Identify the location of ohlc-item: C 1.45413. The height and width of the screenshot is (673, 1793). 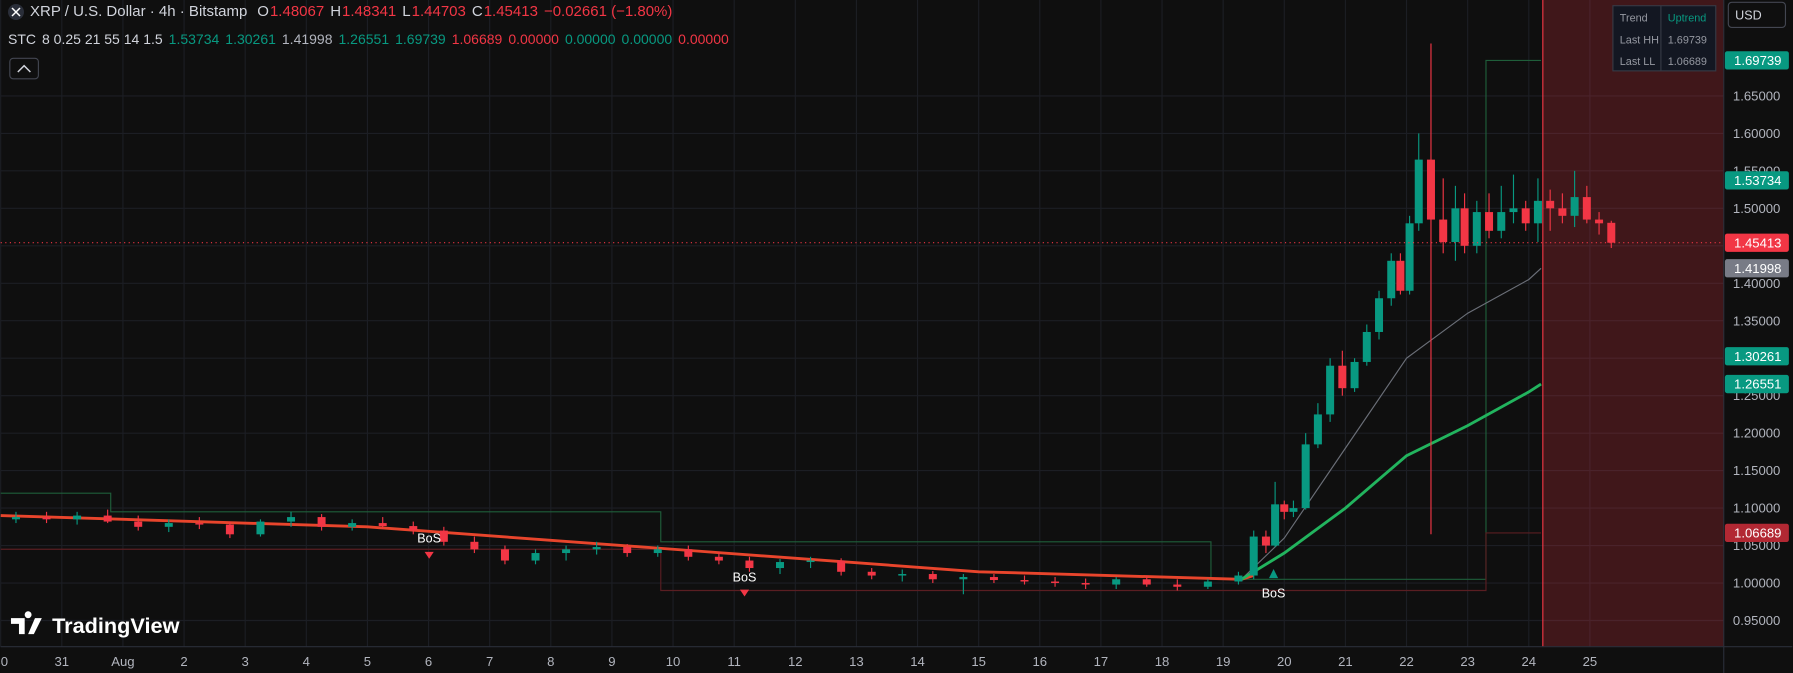
(505, 11).